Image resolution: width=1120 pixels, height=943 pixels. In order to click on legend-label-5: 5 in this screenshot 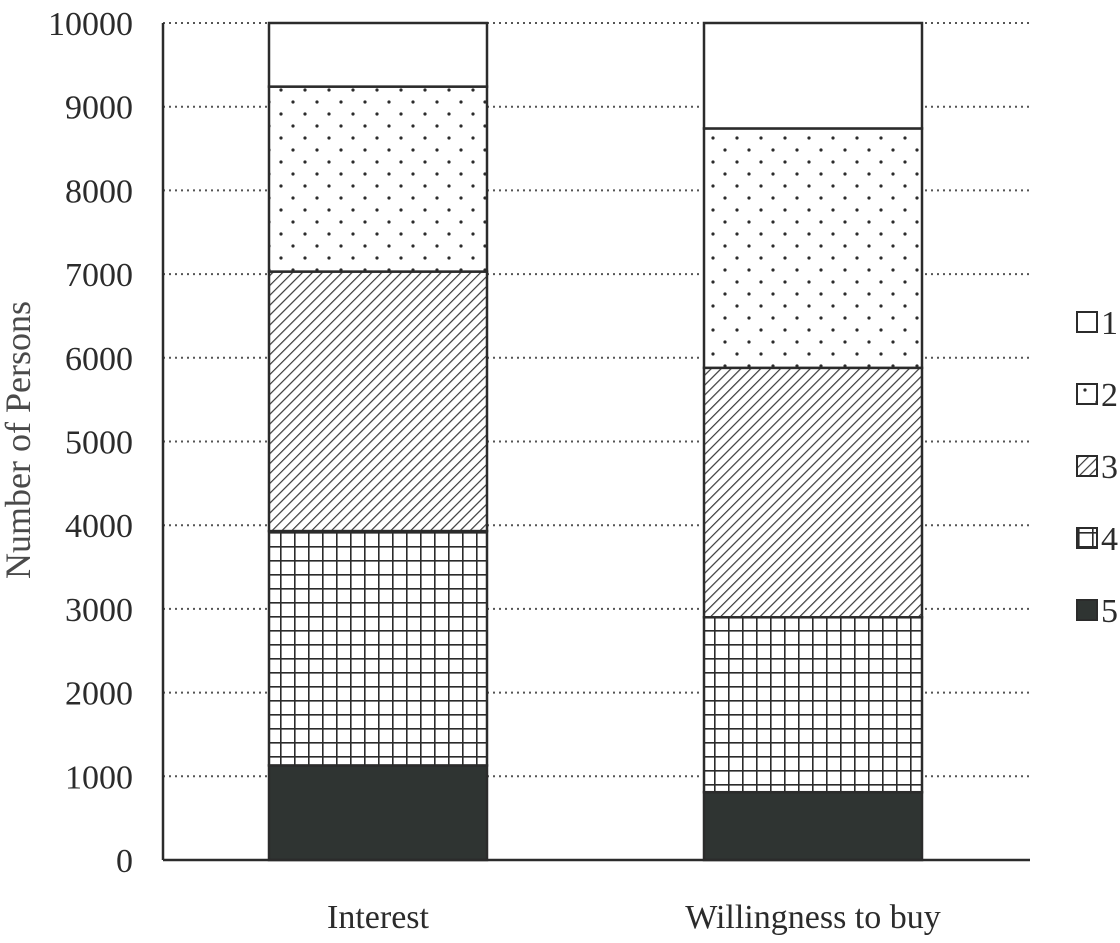, I will do `click(1109, 611)`.